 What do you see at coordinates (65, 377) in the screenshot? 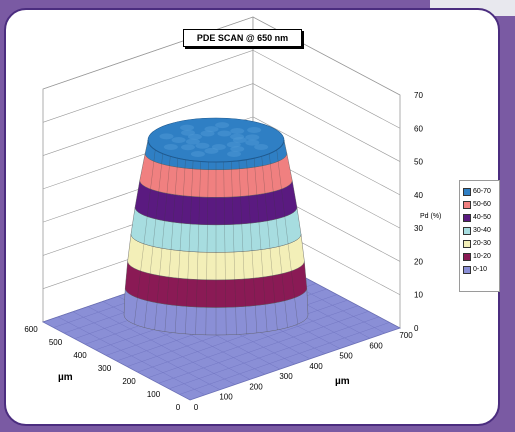
I see `y-axis-label: µm` at bounding box center [65, 377].